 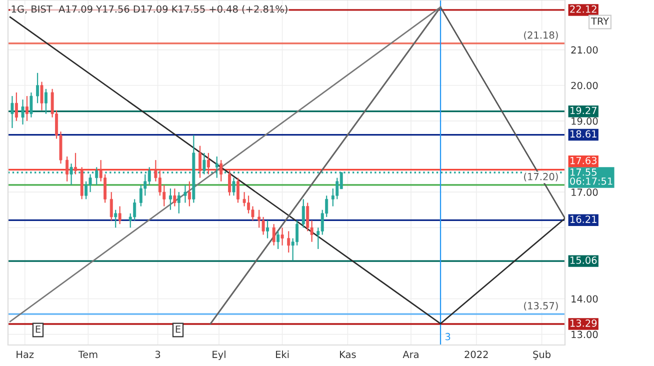 I want to click on annotation: (21.18), so click(x=541, y=35).